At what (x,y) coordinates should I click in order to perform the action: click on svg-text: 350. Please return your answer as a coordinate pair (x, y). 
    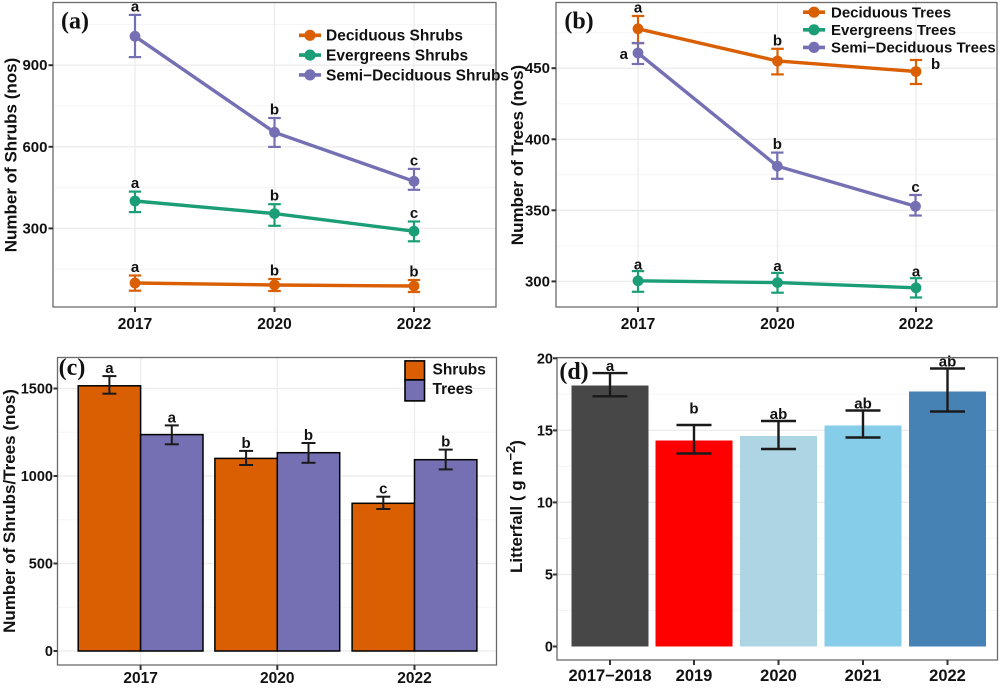
    Looking at the image, I should click on (537, 210).